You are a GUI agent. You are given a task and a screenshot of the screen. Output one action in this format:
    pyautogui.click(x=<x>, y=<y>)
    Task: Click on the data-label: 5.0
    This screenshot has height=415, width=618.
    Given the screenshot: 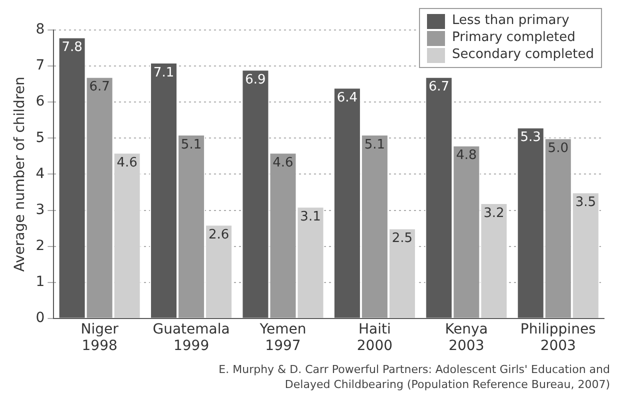 What is the action you would take?
    pyautogui.click(x=558, y=148)
    